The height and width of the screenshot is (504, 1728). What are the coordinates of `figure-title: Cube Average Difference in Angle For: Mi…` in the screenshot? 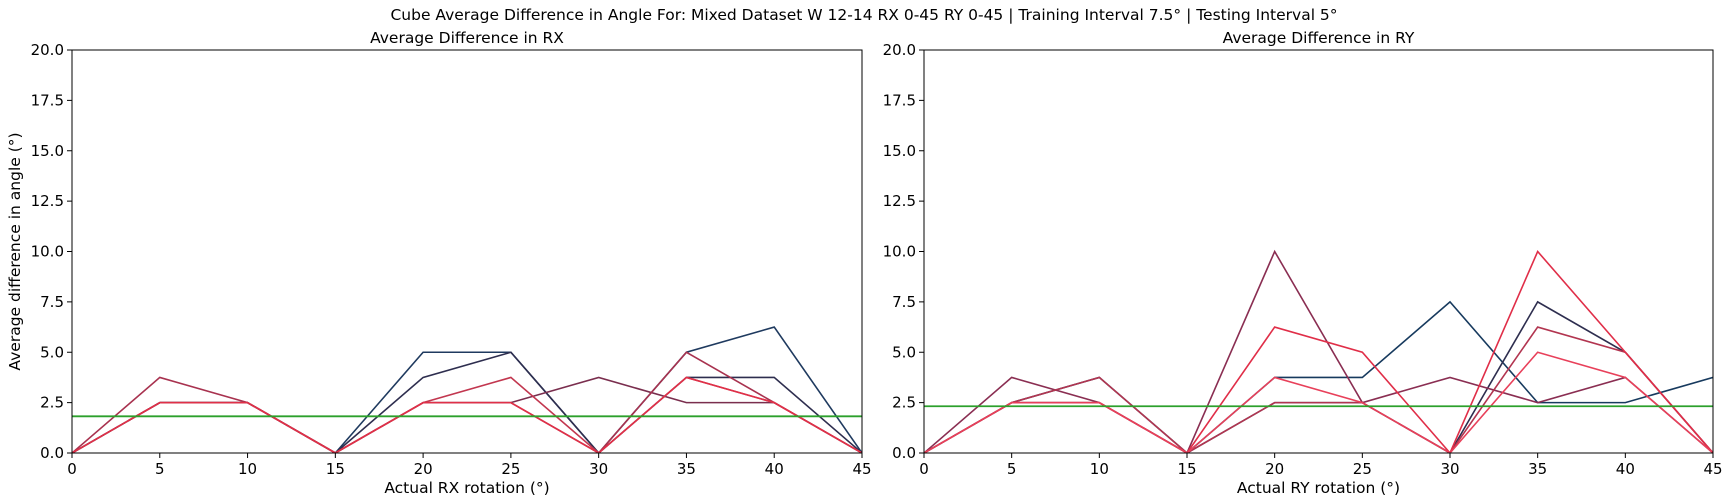 It's located at (864, 15).